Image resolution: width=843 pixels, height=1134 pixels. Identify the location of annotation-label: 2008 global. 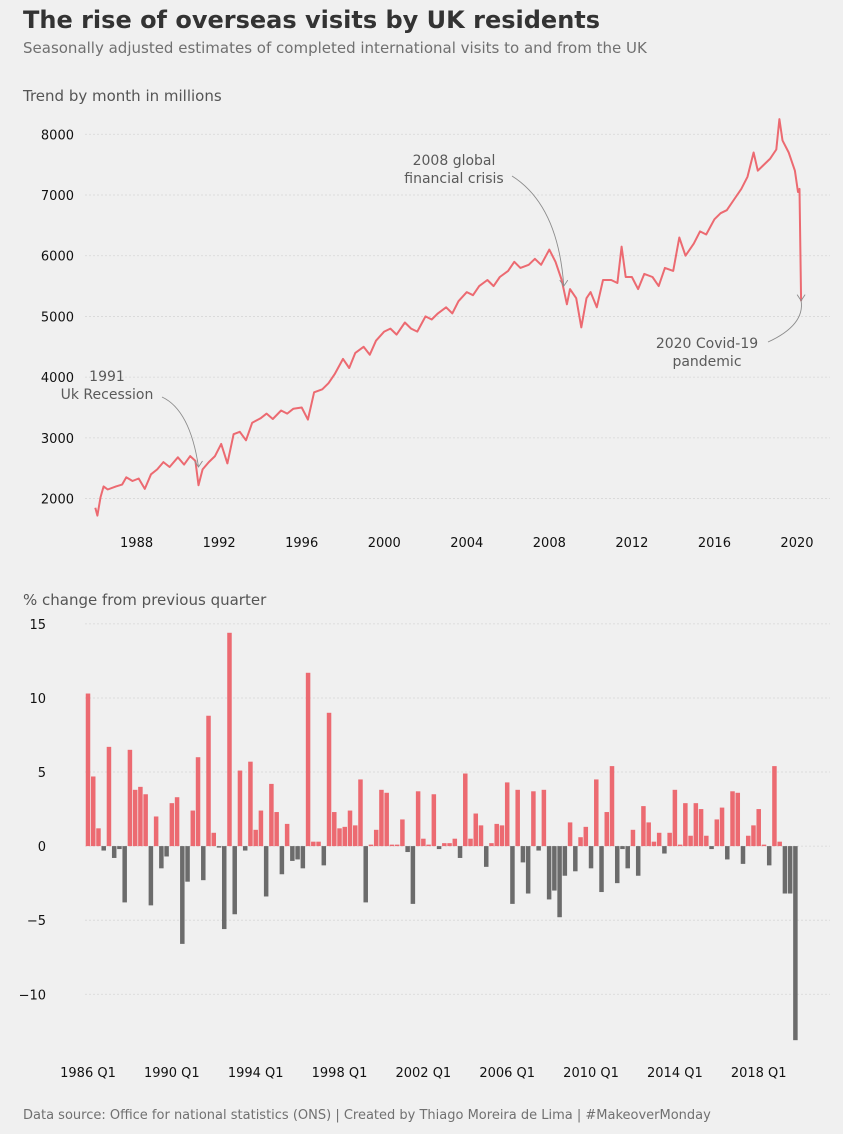
(454, 161).